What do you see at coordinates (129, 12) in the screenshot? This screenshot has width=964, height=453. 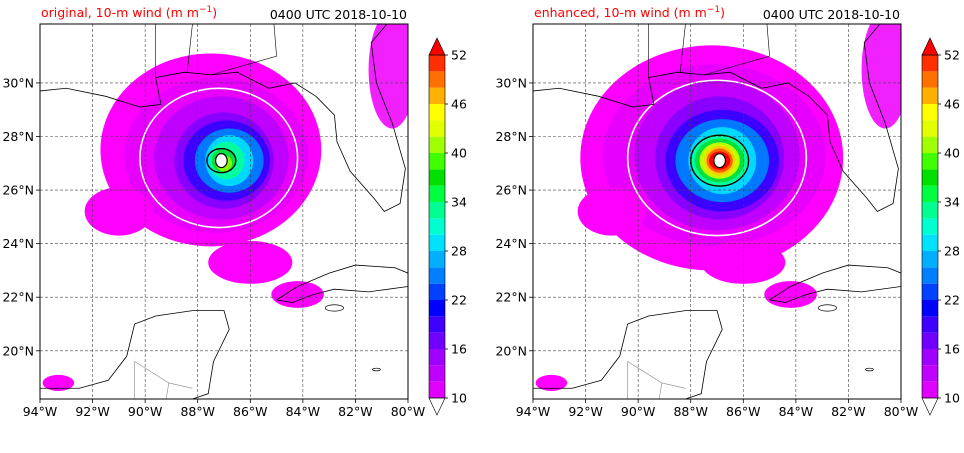 I see `panel-title-left: original, 10-m wind (m m−1)` at bounding box center [129, 12].